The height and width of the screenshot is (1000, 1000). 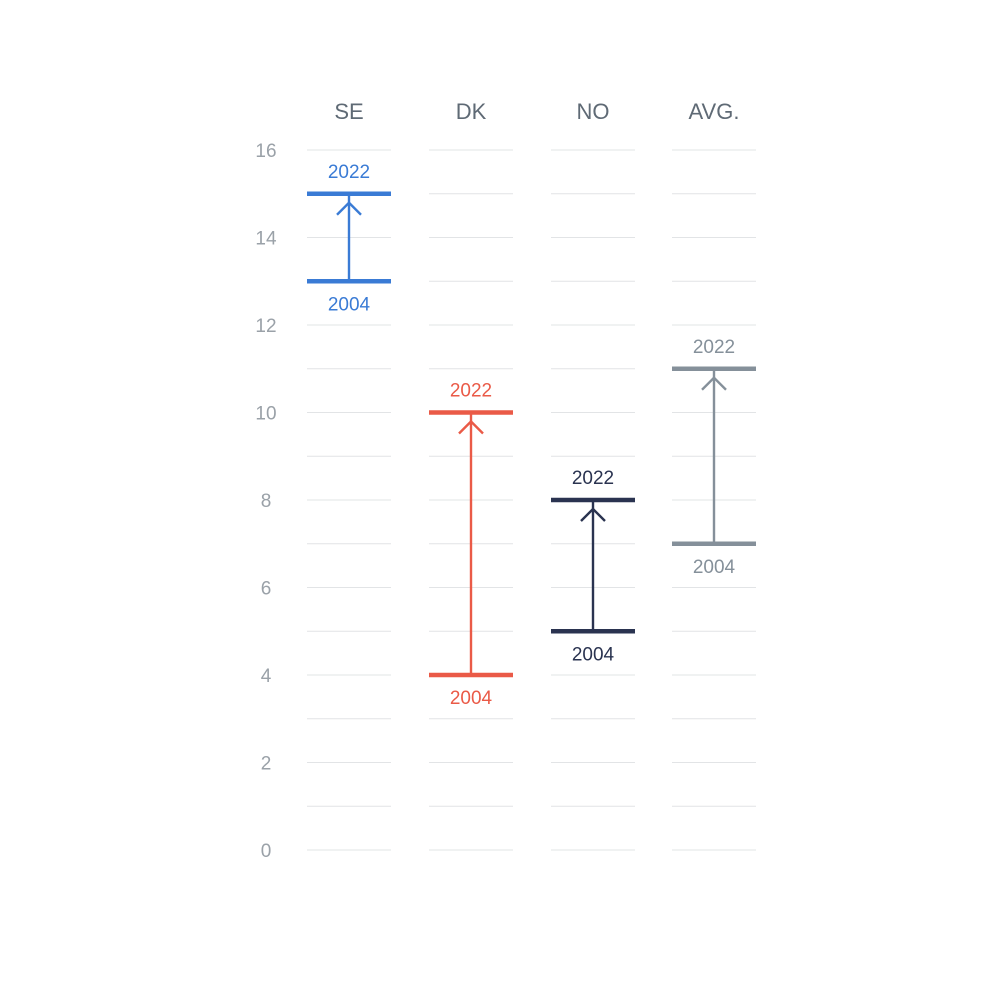 I want to click on y-tick-label: 16, so click(x=265, y=151).